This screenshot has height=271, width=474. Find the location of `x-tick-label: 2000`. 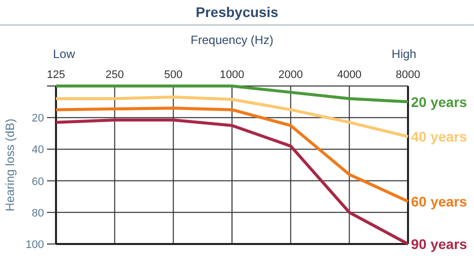

x-tick-label: 2000 is located at coordinates (290, 75).